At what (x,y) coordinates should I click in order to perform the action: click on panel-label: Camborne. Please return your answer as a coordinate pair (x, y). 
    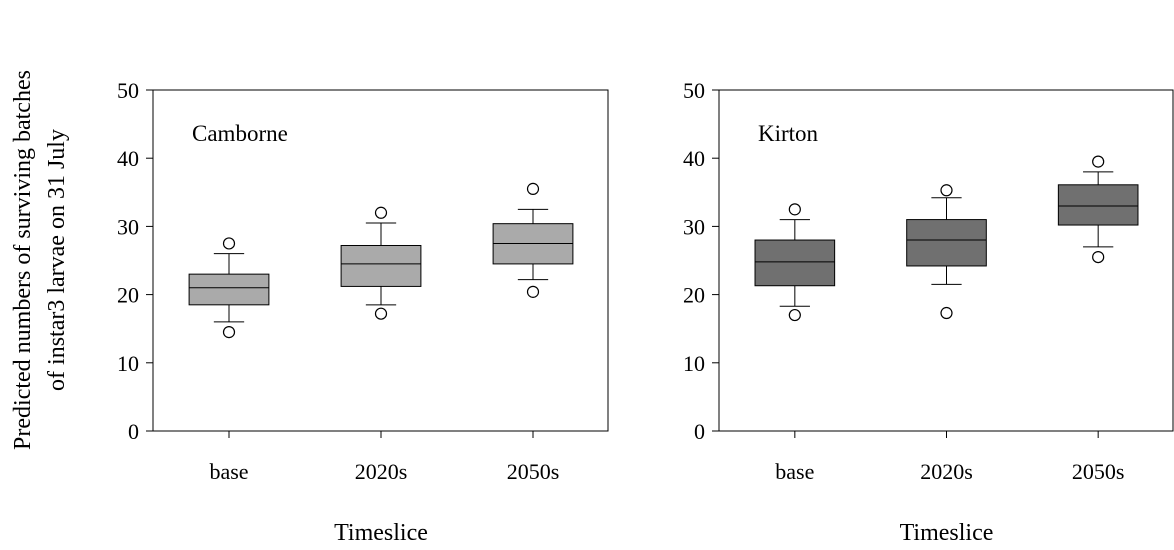
    Looking at the image, I should click on (240, 133).